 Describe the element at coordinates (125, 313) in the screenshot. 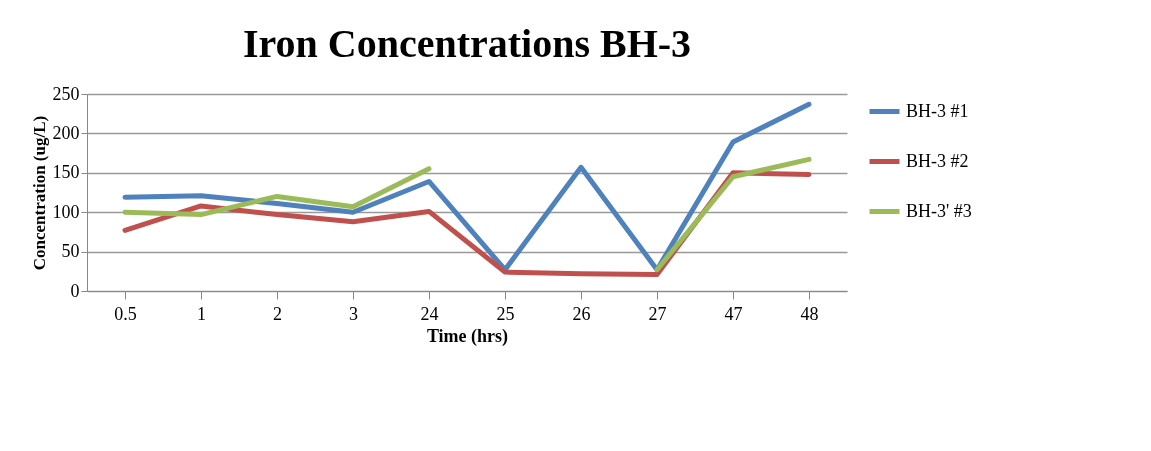

I see `x-tick-label: 0.5` at that location.